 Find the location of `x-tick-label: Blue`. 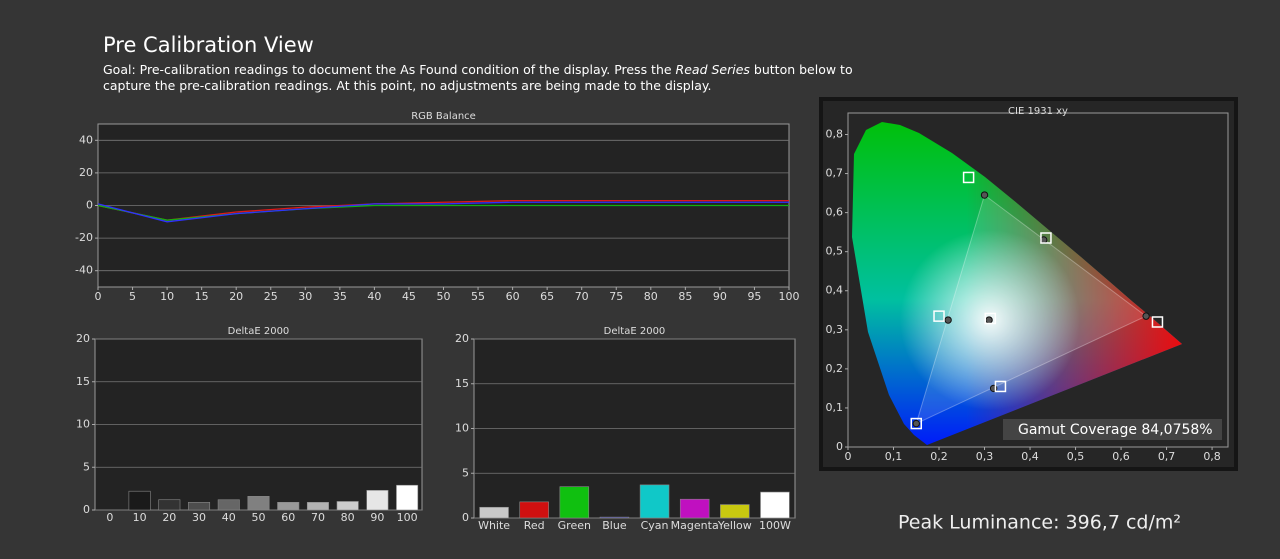

x-tick-label: Blue is located at coordinates (614, 525).